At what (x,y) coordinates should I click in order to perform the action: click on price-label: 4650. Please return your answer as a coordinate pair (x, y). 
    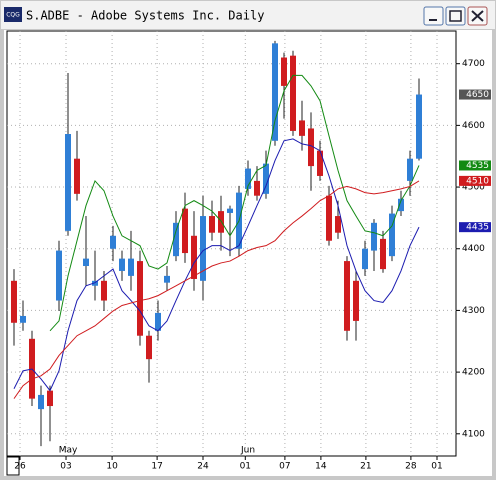
    Looking at the image, I should click on (477, 95).